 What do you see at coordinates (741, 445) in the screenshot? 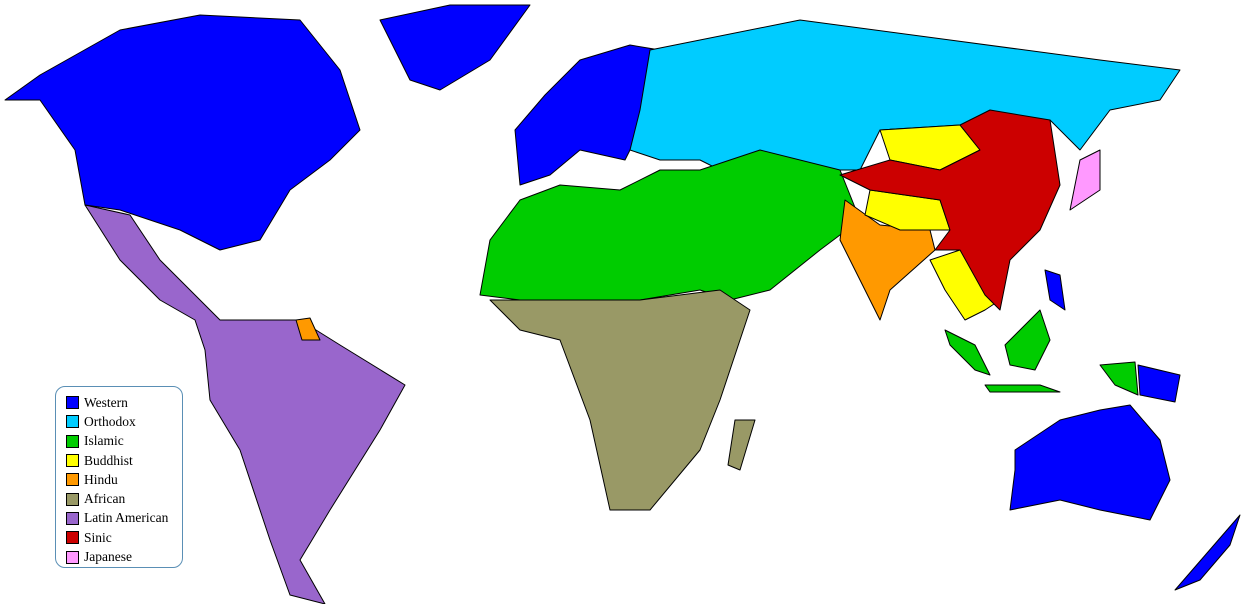
I see `region-african-madagascar` at bounding box center [741, 445].